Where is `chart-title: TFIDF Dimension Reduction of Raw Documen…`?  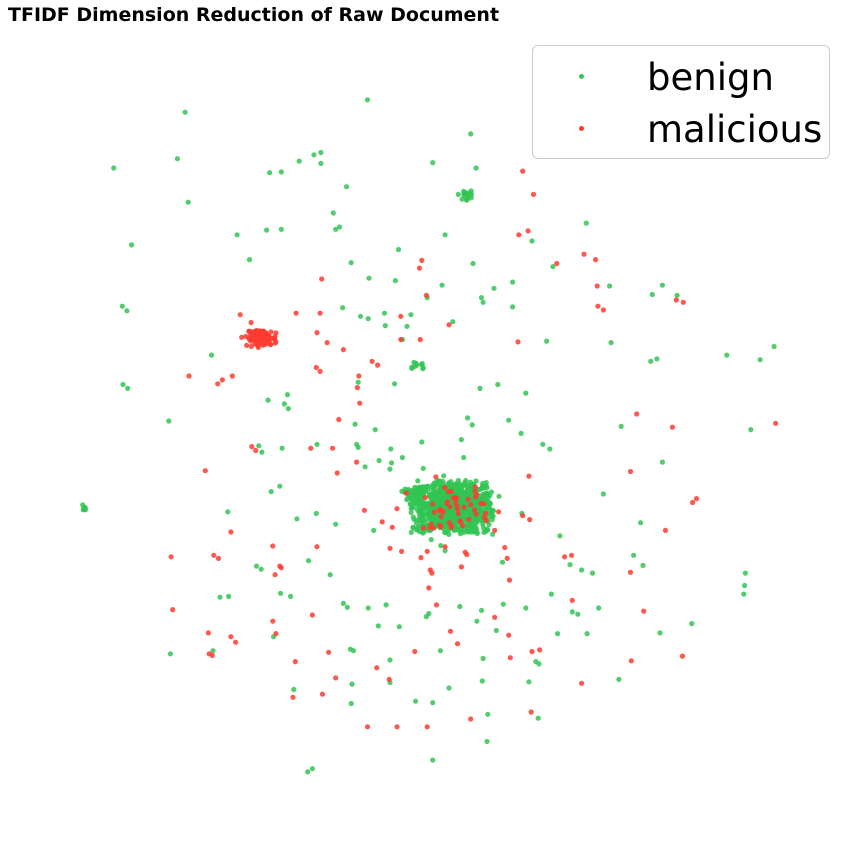 chart-title: TFIDF Dimension Reduction of Raw Documen… is located at coordinates (254, 15).